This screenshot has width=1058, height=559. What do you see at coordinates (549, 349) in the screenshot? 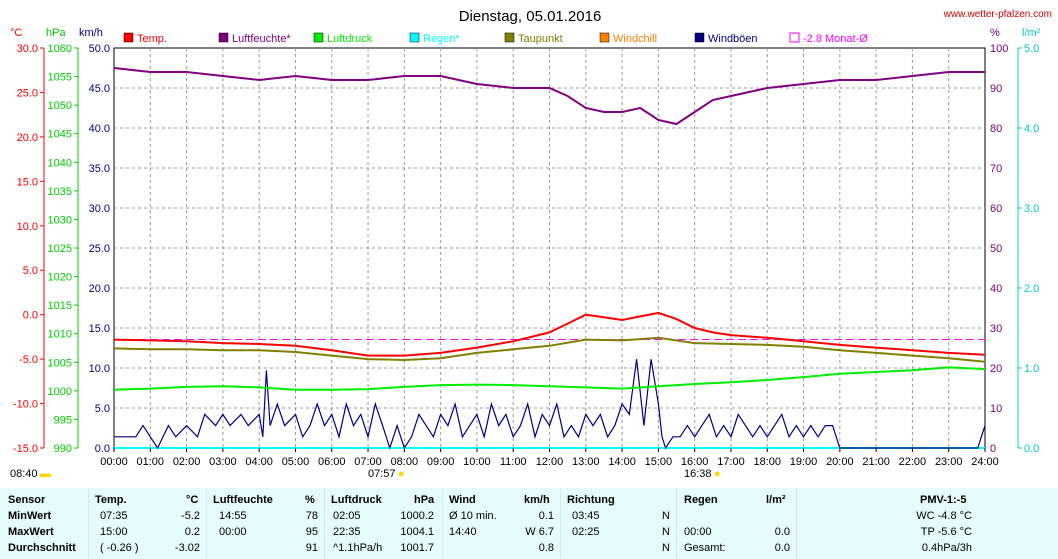
I see `series-taupunkt-line` at bounding box center [549, 349].